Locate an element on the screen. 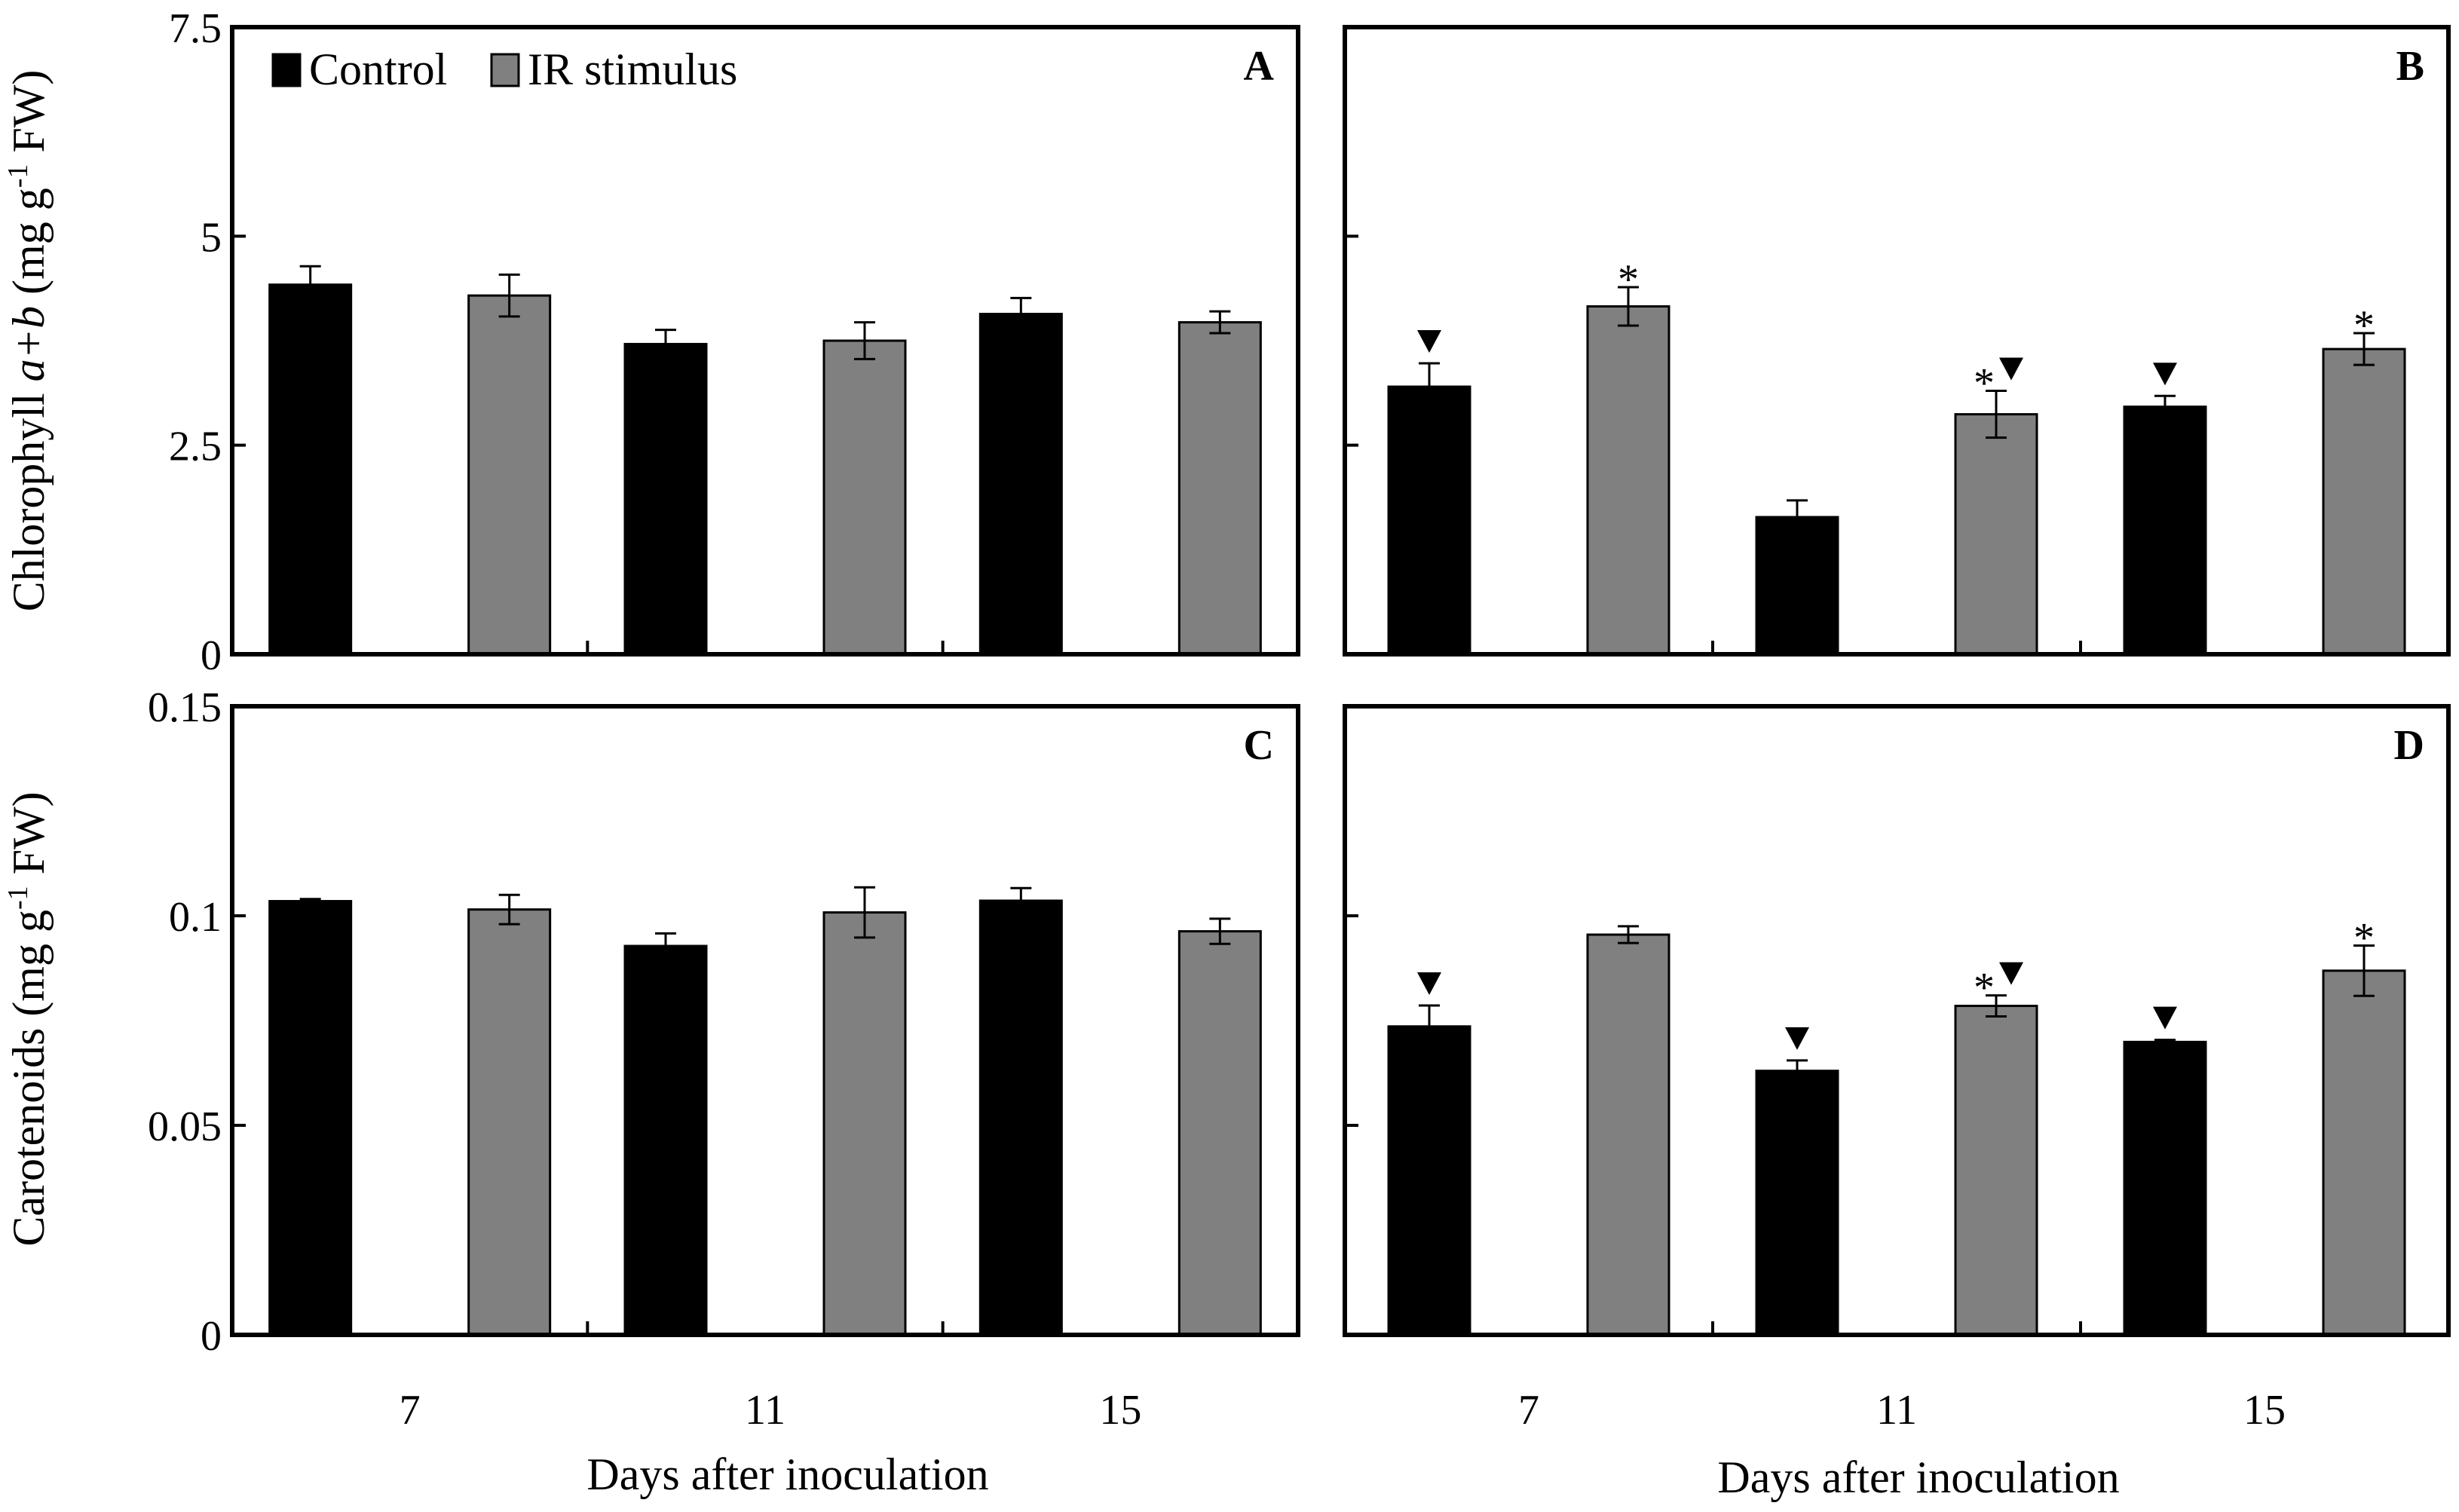  x-axis-title-right: Days after inoculation is located at coordinates (1918, 1477).